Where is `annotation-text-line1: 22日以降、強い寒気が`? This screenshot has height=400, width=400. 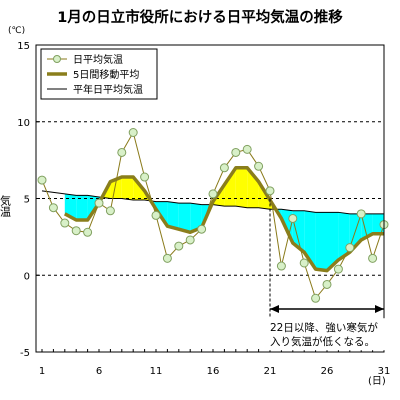
annotation-text-line1: 22日以降、強い寒気が is located at coordinates (324, 327).